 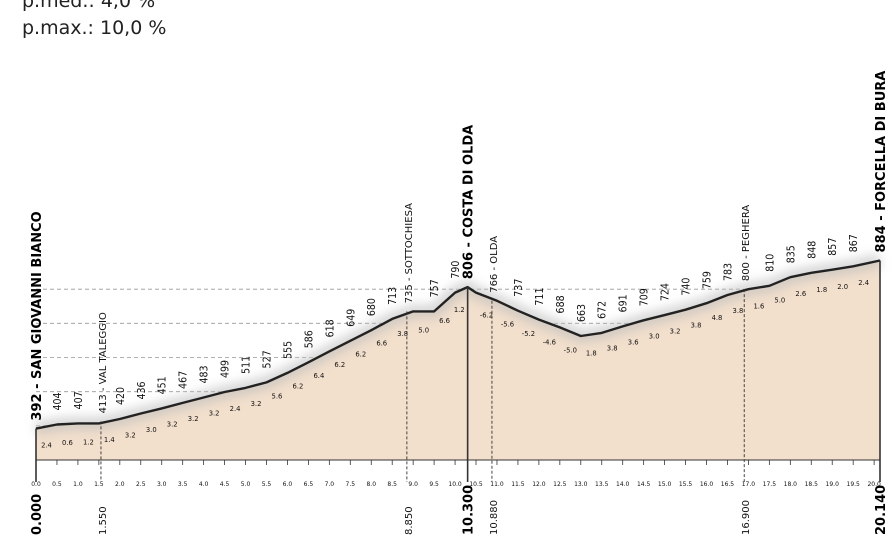 I want to click on altitude-label: 810, so click(x=770, y=263).